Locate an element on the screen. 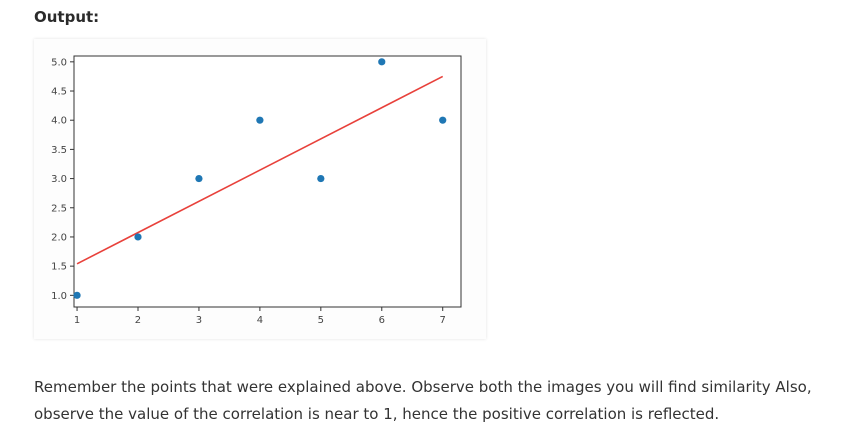  x-tick-label: 7 is located at coordinates (443, 320).